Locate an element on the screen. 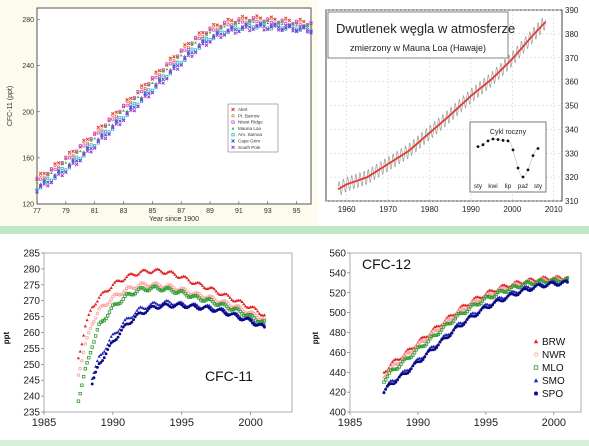 The height and width of the screenshot is (446, 589). cfc11-stations-legend-marker is located at coordinates (233, 141).